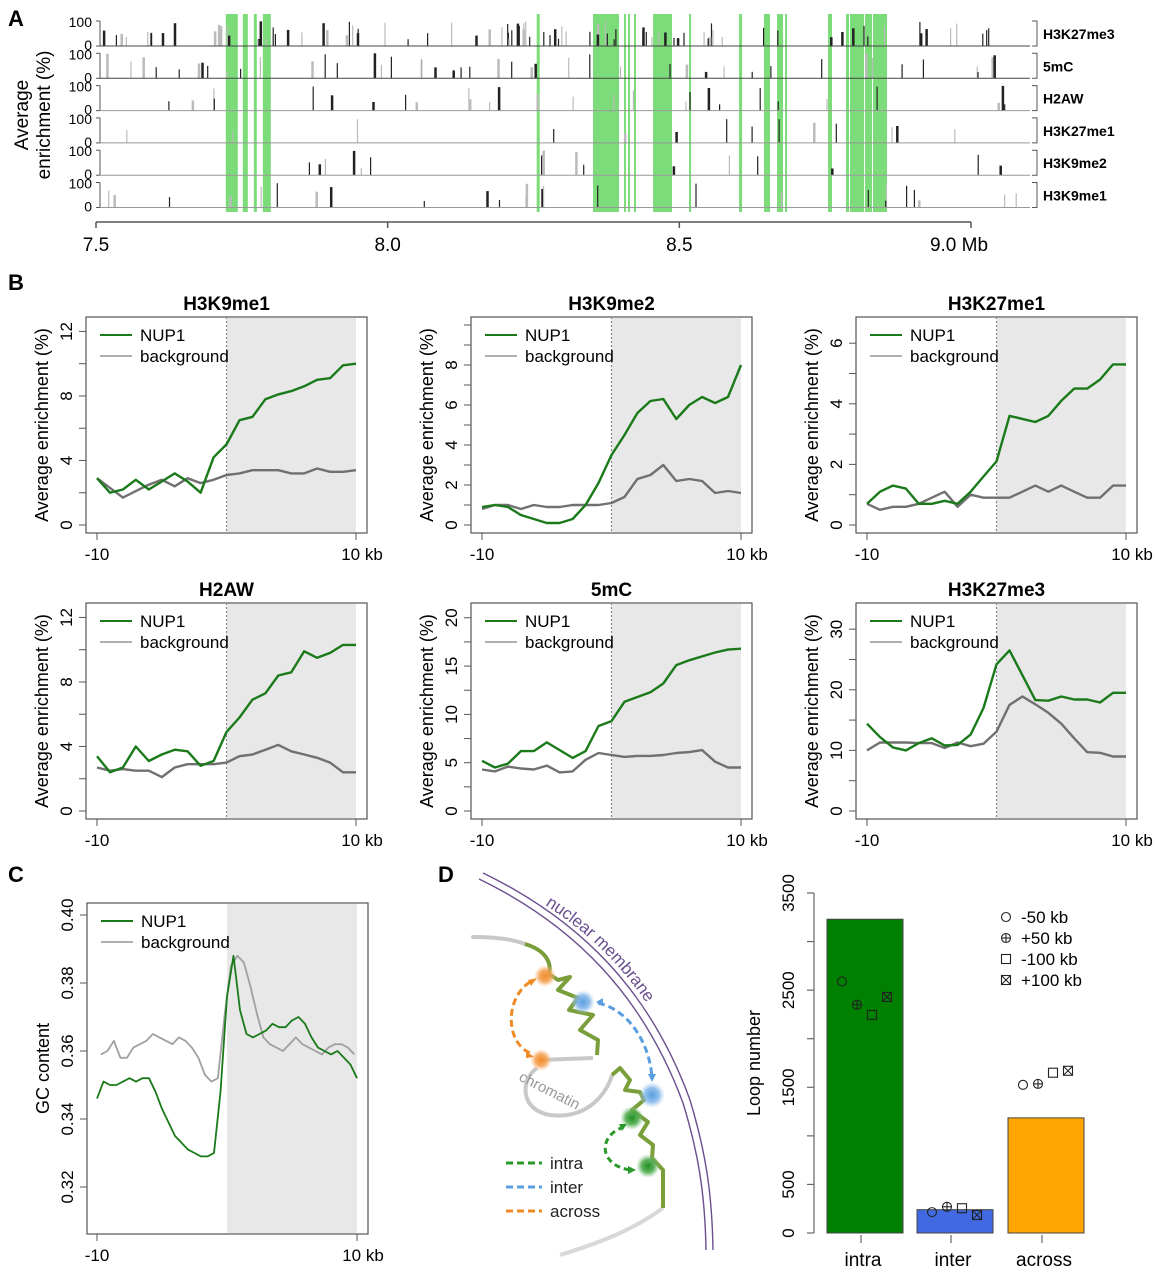 This screenshot has height=1280, width=1158. I want to click on legend-label-intra: intra, so click(567, 1163).